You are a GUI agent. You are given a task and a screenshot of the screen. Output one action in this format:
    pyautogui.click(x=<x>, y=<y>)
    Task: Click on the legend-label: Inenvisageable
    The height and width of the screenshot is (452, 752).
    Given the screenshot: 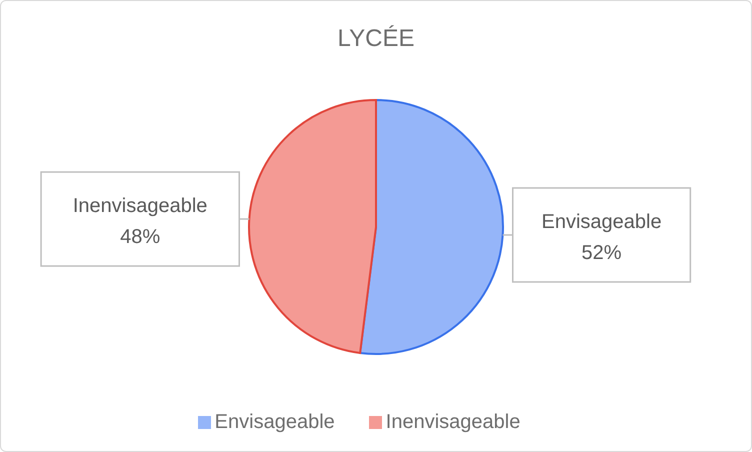 What is the action you would take?
    pyautogui.click(x=453, y=422)
    